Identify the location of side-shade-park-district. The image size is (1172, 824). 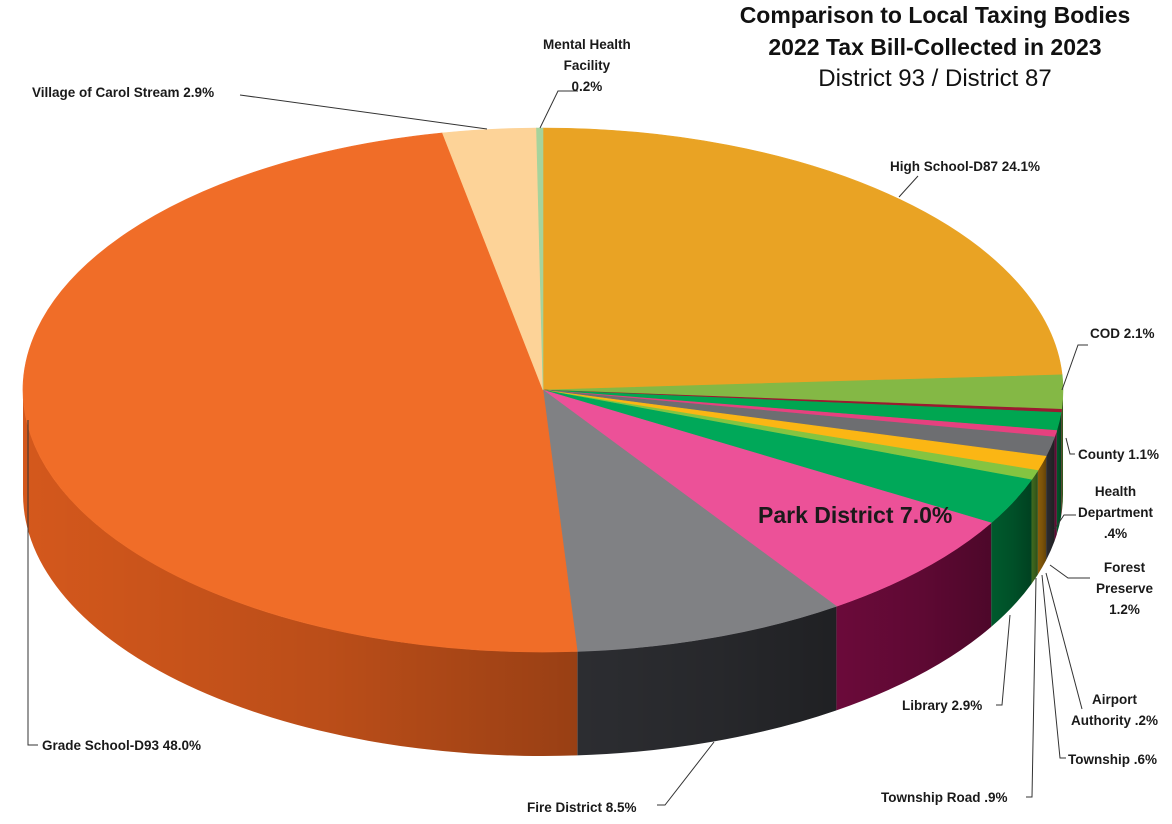
(914, 616).